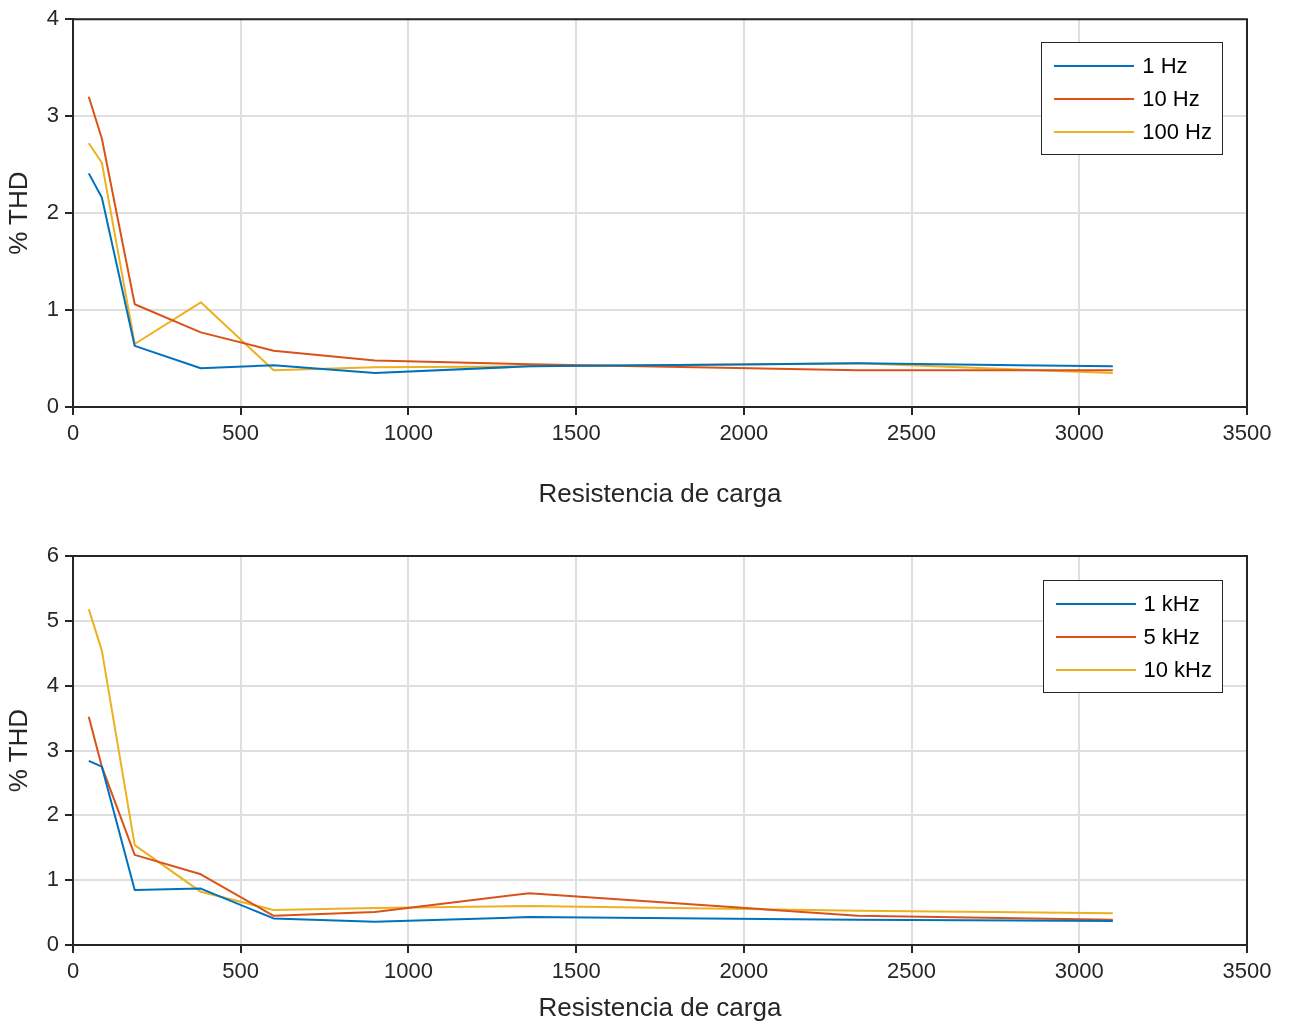 This screenshot has width=1290, height=1028. I want to click on legend-label: 5 kHz, so click(1171, 636).